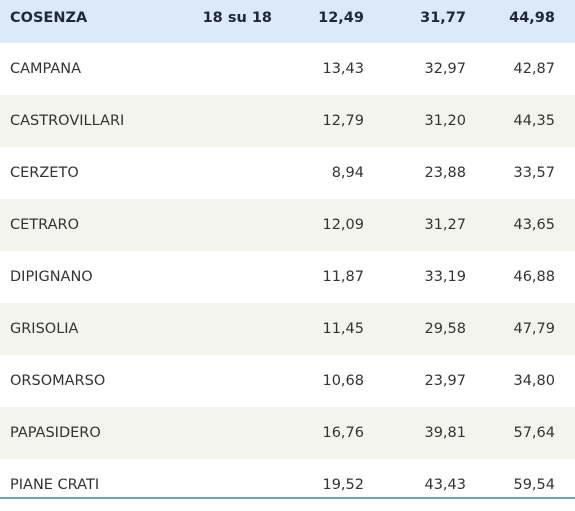 The image size is (575, 511). What do you see at coordinates (443, 18) in the screenshot?
I see `header-value-2: 31,77` at bounding box center [443, 18].